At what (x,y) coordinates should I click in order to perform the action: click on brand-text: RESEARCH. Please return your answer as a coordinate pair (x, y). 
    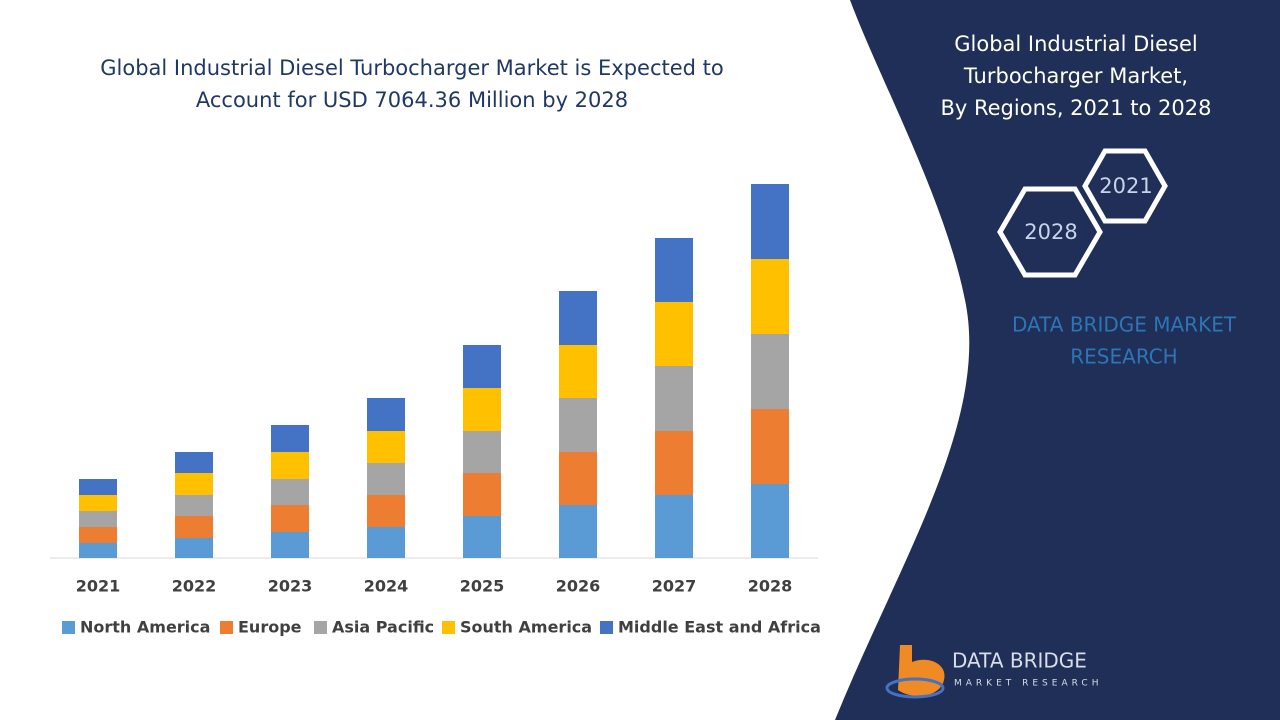
    Looking at the image, I should click on (1123, 357).